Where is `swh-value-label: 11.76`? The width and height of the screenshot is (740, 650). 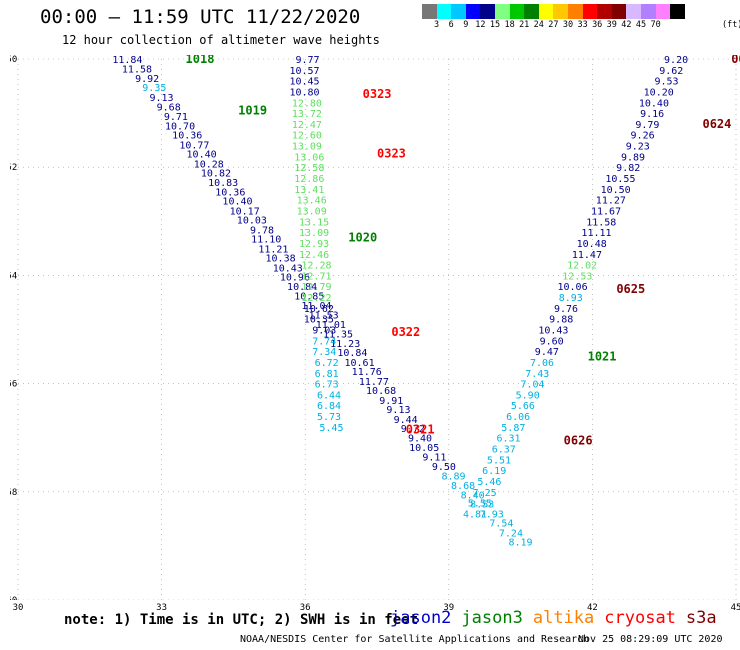
swh-value-label: 11.76 is located at coordinates (367, 372).